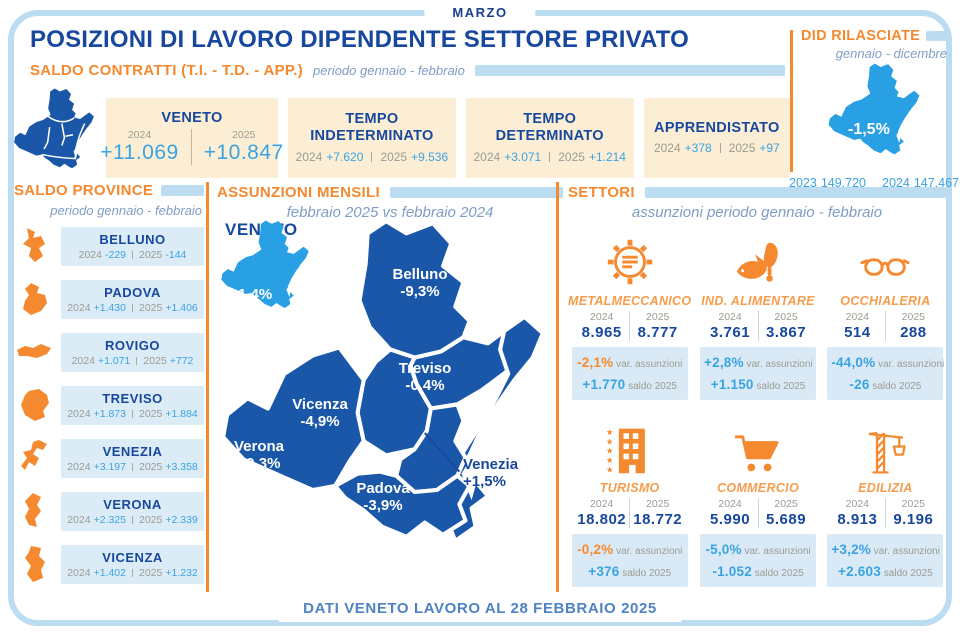 The image size is (960, 640). What do you see at coordinates (132, 308) in the screenshot?
I see `province-values: 2024 +1.430 2025 +1.406` at bounding box center [132, 308].